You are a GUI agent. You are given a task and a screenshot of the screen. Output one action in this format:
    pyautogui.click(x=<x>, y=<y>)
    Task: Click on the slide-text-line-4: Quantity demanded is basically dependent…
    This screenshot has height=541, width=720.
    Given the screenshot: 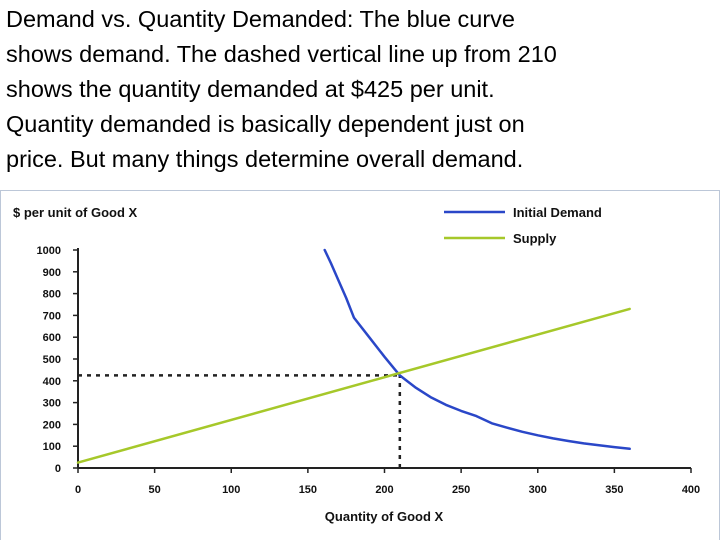 What is the action you would take?
    pyautogui.click(x=265, y=124)
    